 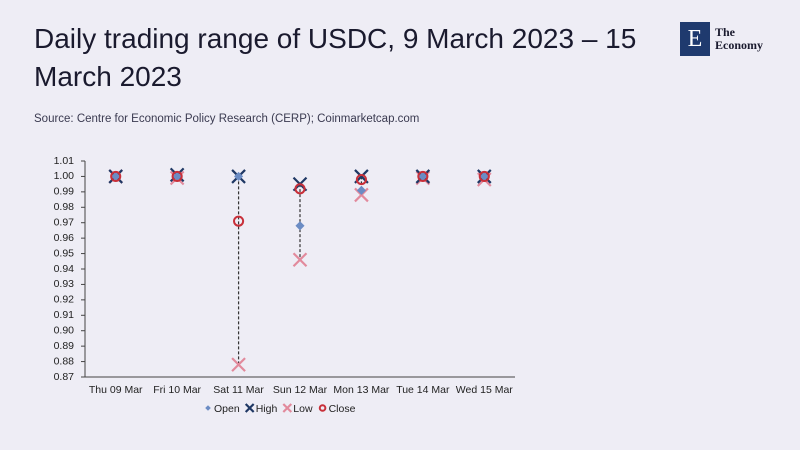 I want to click on y-tick-label: 1.00, so click(x=64, y=176).